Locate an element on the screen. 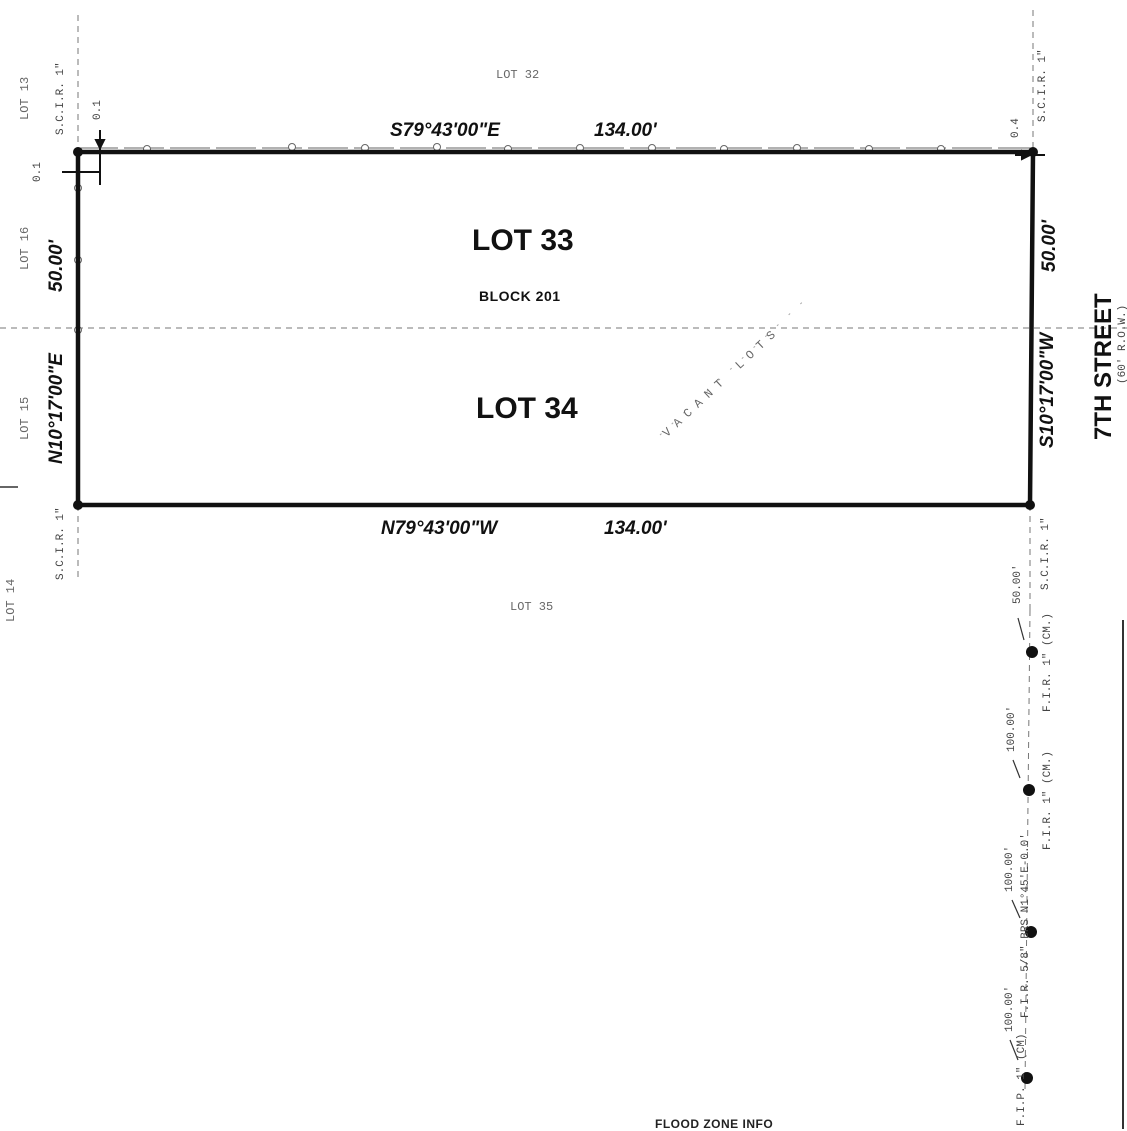 The width and height of the screenshot is (1127, 1131). lot-14-label: LOT 14 is located at coordinates (11, 600).